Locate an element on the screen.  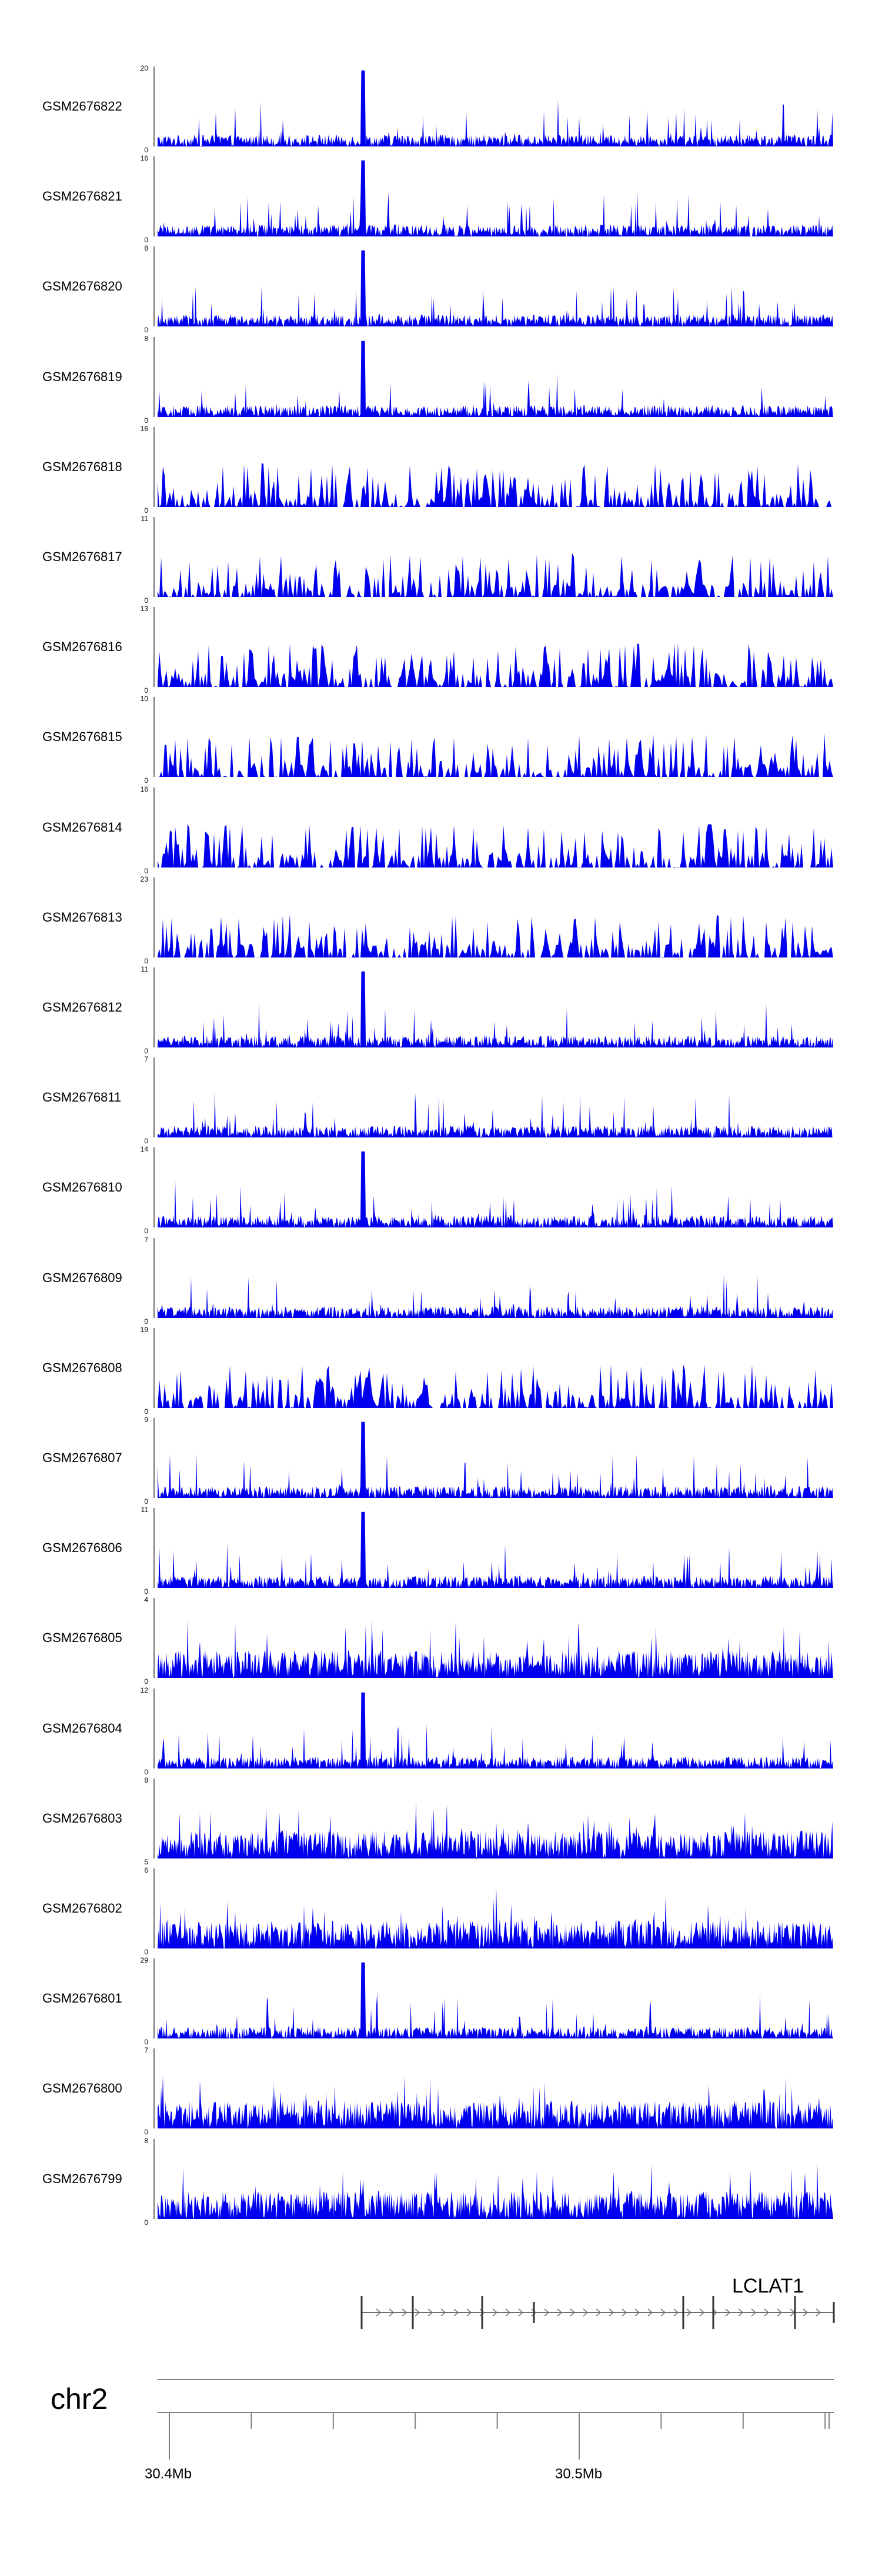
track-sample-label: GSM2676804 is located at coordinates (82, 1728).